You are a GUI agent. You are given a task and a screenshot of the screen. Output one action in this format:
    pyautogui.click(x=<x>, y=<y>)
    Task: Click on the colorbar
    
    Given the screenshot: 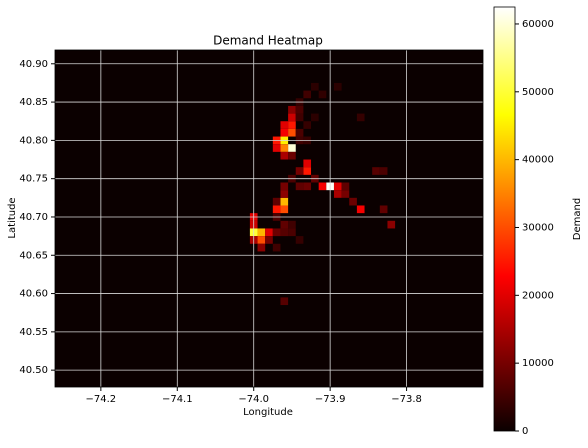 What is the action you would take?
    pyautogui.click(x=504, y=219)
    